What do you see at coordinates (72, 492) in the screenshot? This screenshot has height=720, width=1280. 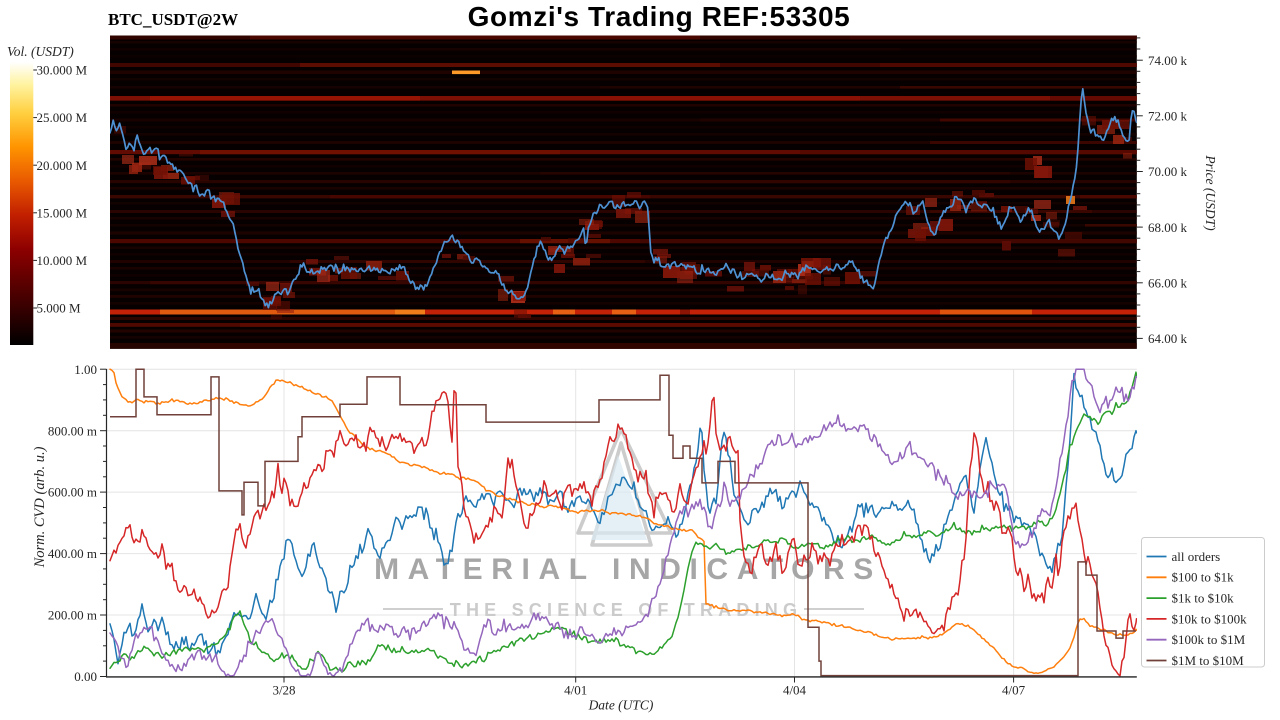 I see `svg-text: 600.00 m` at bounding box center [72, 492].